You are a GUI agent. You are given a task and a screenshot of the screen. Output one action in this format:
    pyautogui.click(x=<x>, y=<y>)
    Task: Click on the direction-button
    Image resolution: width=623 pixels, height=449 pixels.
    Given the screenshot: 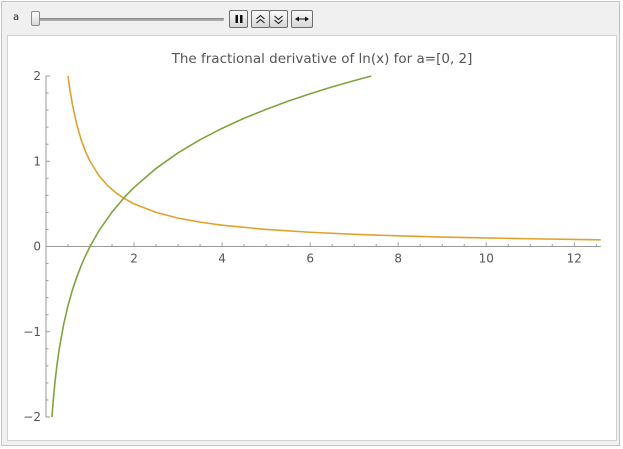 What is the action you would take?
    pyautogui.click(x=302, y=19)
    